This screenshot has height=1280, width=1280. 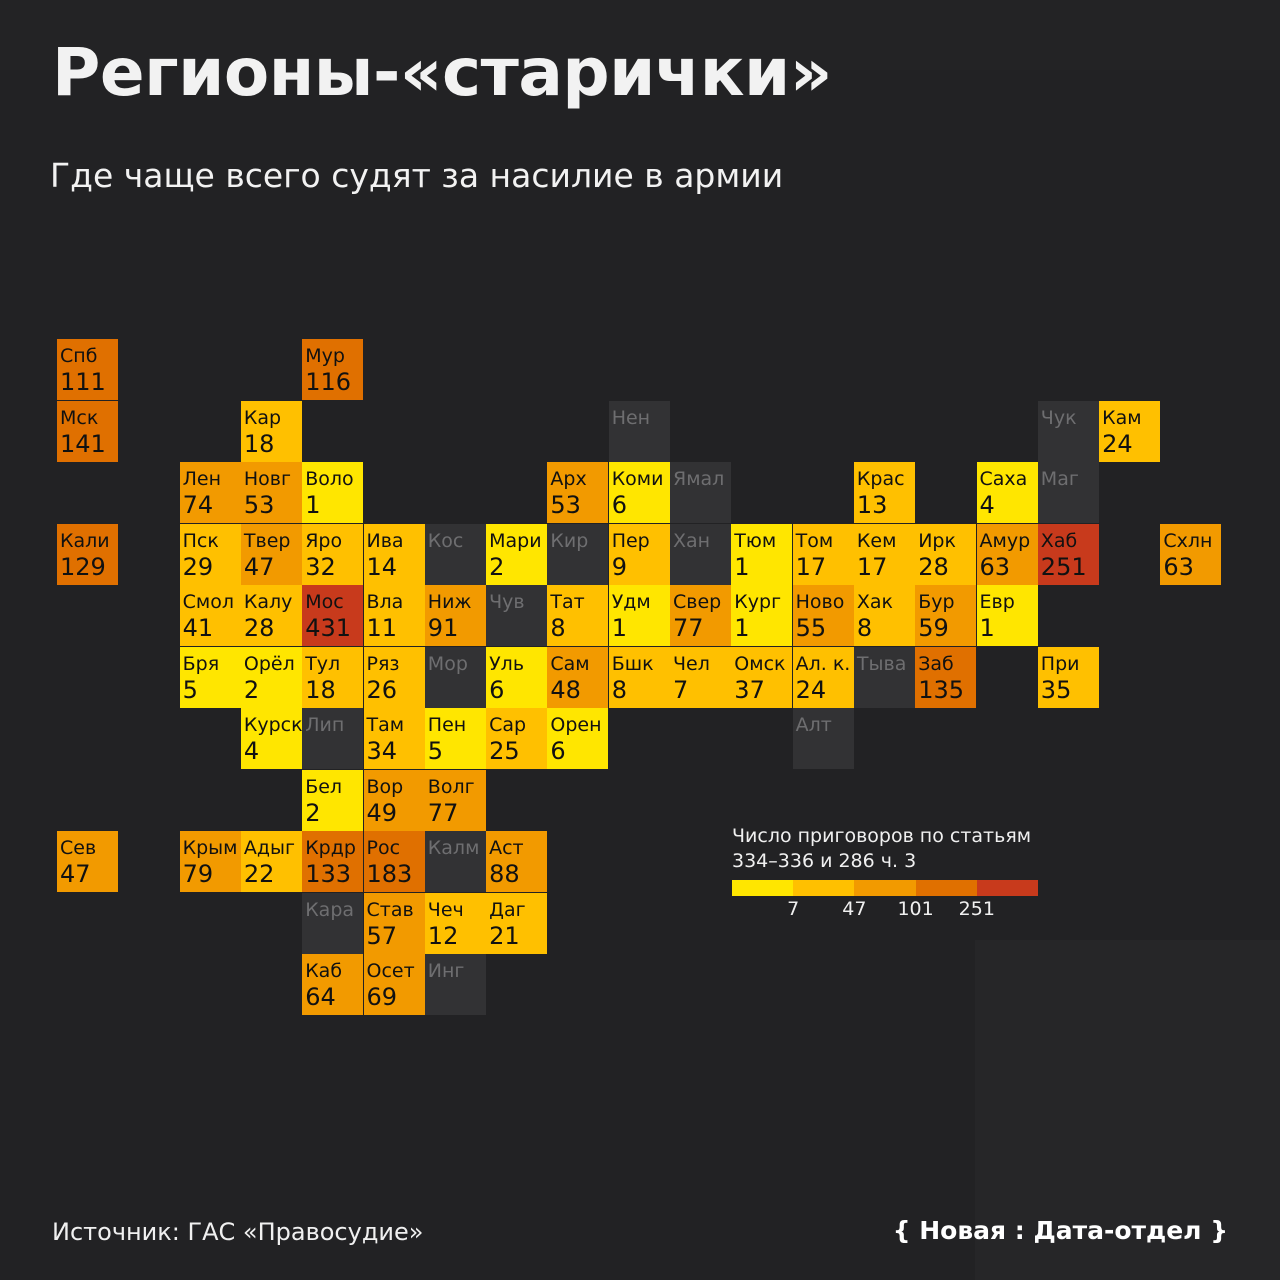 I want to click on region-tile: Сар 25, so click(x=517, y=738).